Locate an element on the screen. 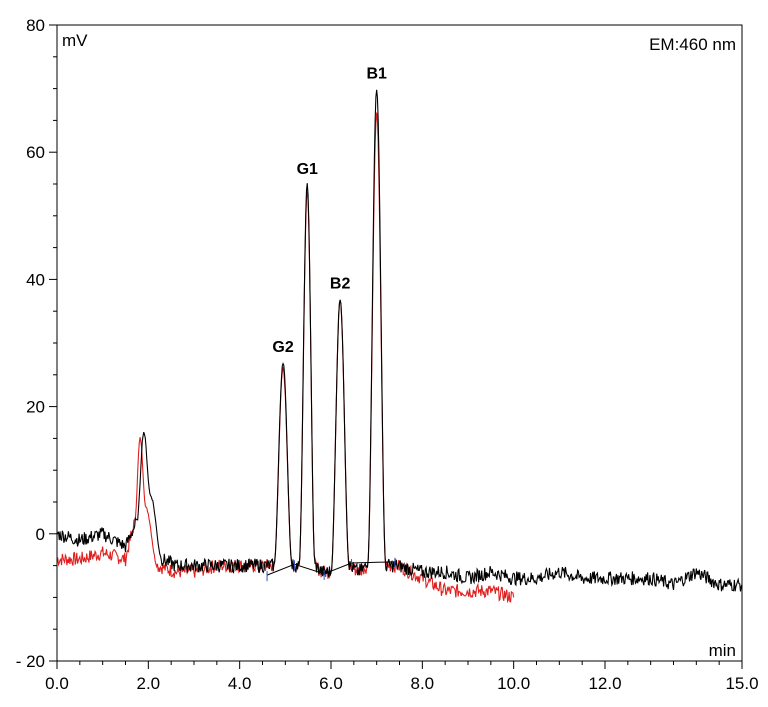 The width and height of the screenshot is (768, 707). x-axis: 0.0 2.0 4.0 6.0 8.0 10.0 12.0 15.0 is located at coordinates (402, 677).